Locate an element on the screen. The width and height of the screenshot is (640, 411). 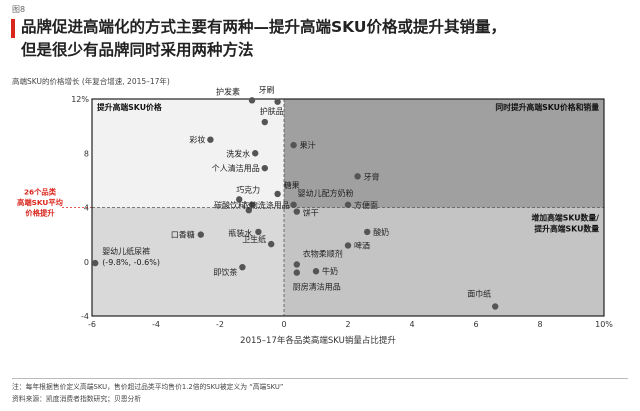
data-label: 方便面 is located at coordinates (366, 205).